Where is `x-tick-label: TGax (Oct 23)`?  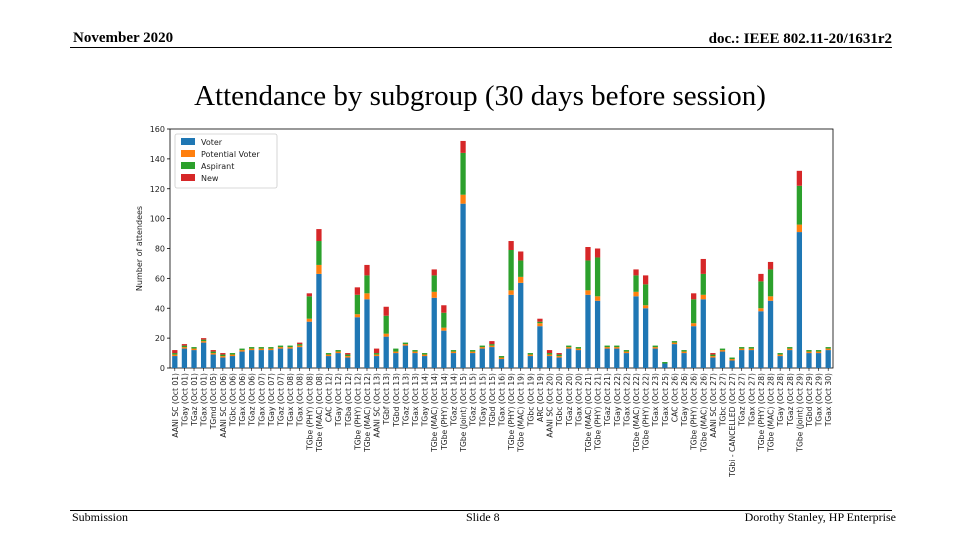 x-tick-label: TGax (Oct 23) is located at coordinates (655, 400).